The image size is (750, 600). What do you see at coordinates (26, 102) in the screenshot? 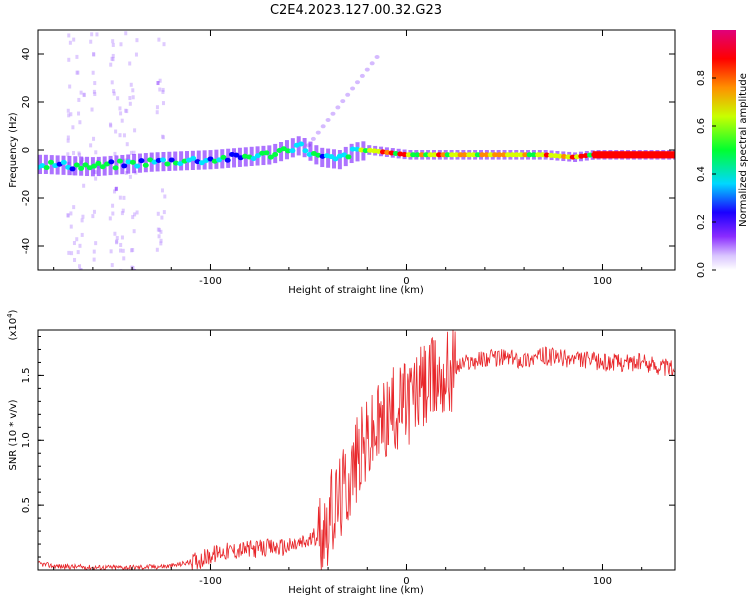
I see `spectrogram-y-tick-label: 20` at bounding box center [26, 102].